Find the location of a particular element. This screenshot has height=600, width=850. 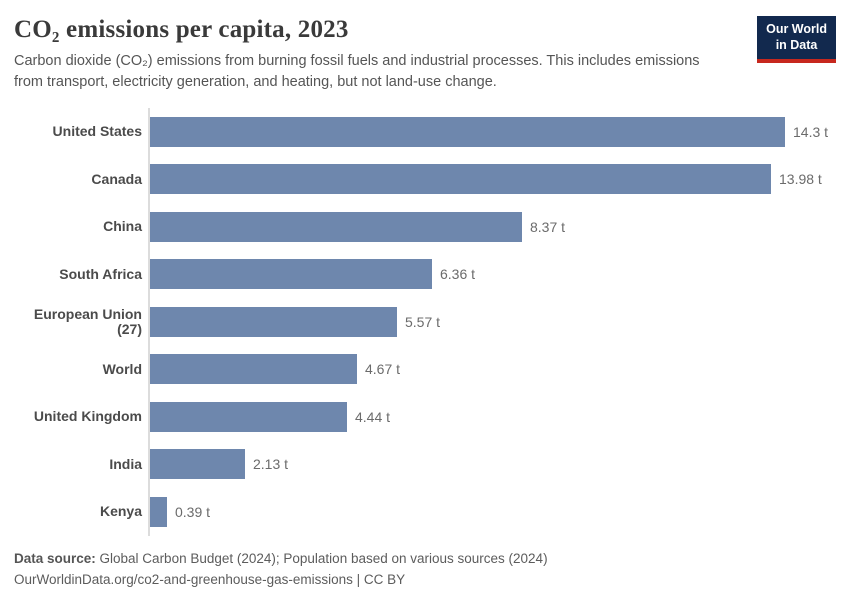

value-label: 5.57 t is located at coordinates (423, 321).